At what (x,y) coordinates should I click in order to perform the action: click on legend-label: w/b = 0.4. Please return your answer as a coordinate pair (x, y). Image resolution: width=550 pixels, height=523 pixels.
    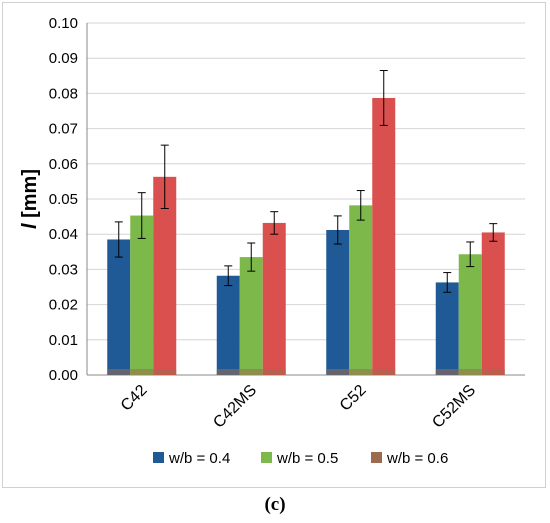
    Looking at the image, I should click on (199, 458).